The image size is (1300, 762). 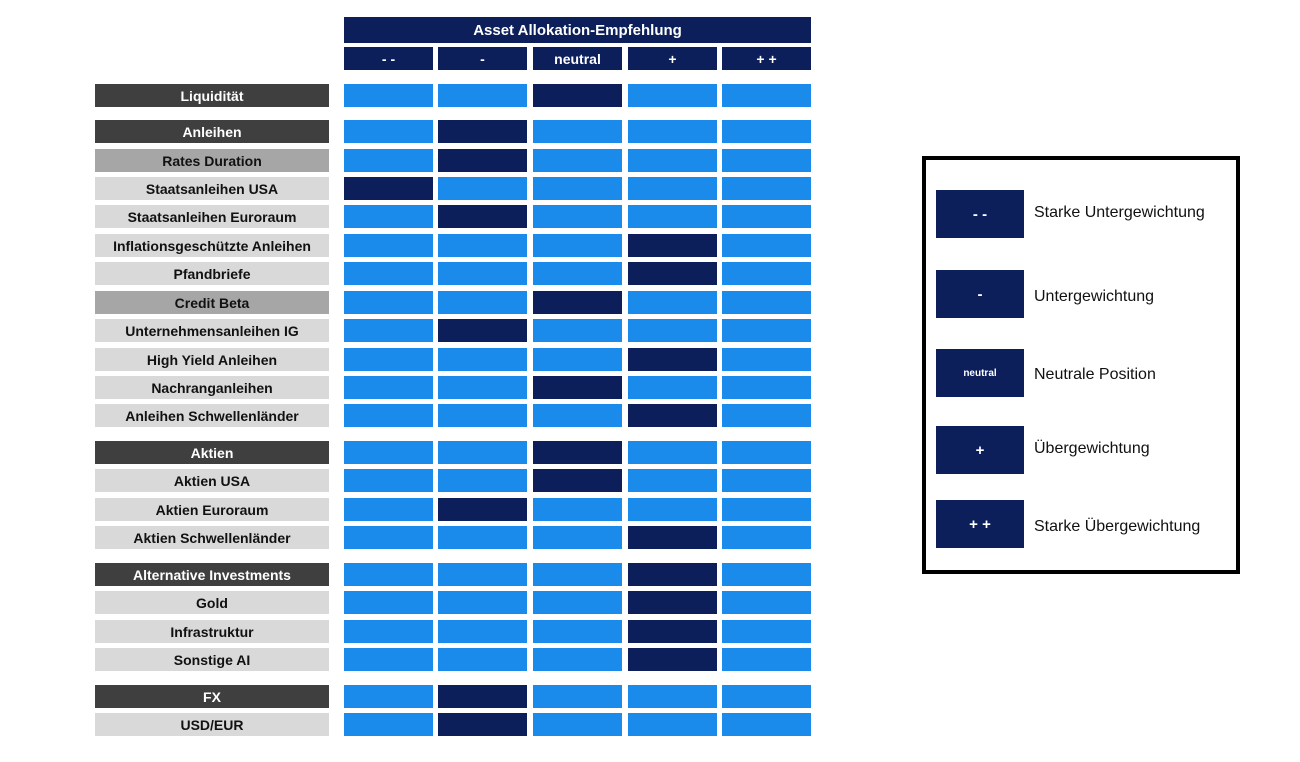 What do you see at coordinates (212, 537) in the screenshot?
I see `row-label-item: Aktien Schwellenländer` at bounding box center [212, 537].